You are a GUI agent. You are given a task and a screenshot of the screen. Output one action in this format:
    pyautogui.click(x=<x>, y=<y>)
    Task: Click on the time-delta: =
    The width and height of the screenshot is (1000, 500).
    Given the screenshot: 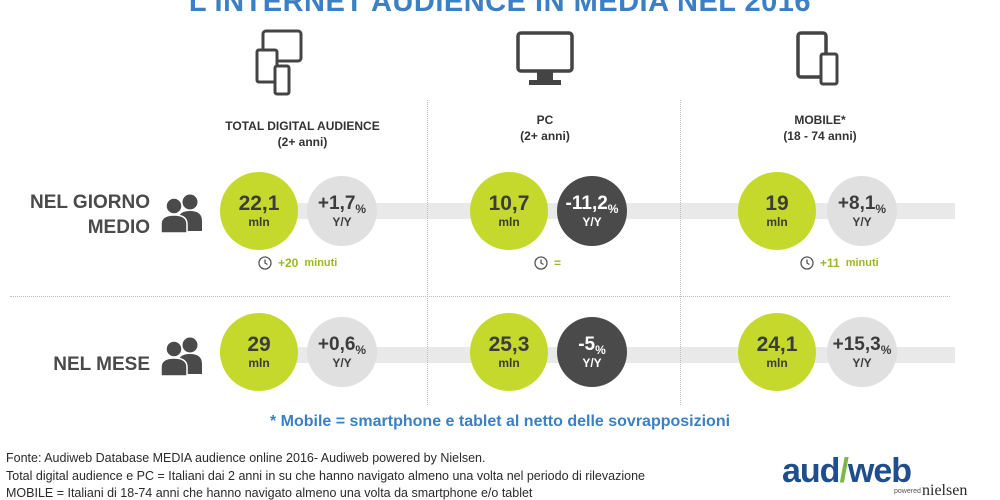 What is the action you would take?
    pyautogui.click(x=547, y=263)
    